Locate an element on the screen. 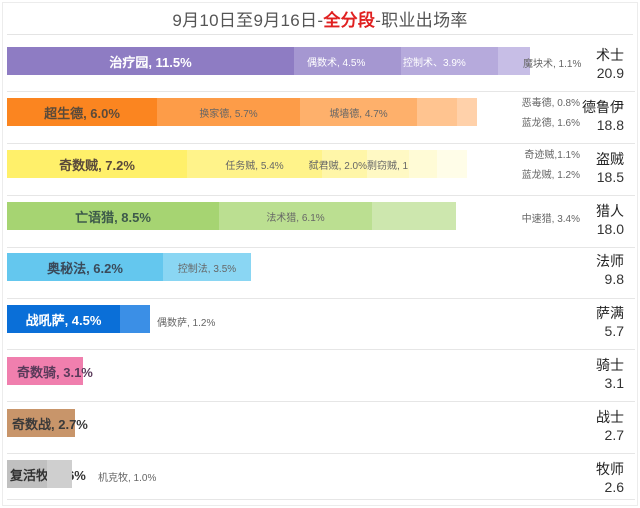 Image resolution: width=640 pixels, height=508 pixels. bar-hunter: 亡语猎, 8.5% 法术猎, 6.1% is located at coordinates (231, 216).